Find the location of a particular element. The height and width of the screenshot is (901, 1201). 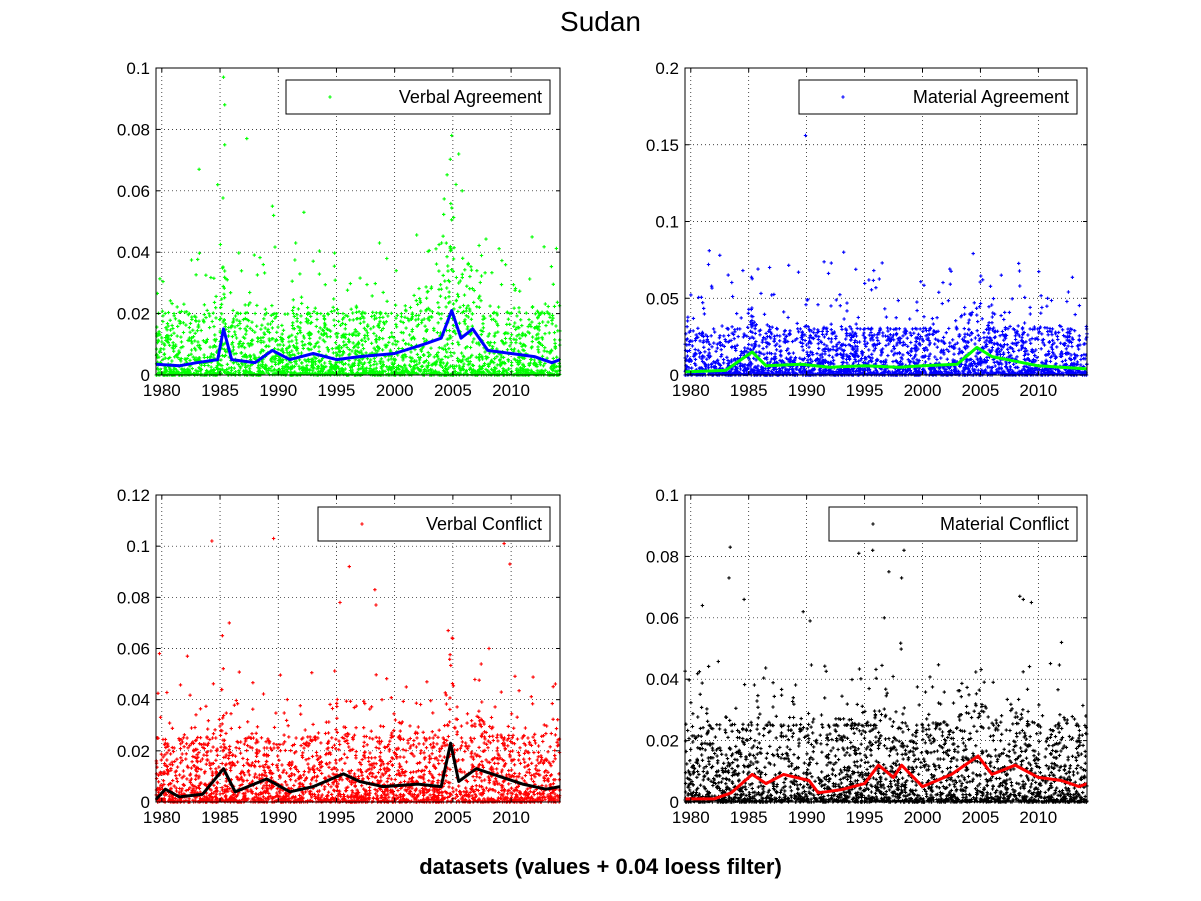

legend: Verbal Agreement is located at coordinates (418, 97).